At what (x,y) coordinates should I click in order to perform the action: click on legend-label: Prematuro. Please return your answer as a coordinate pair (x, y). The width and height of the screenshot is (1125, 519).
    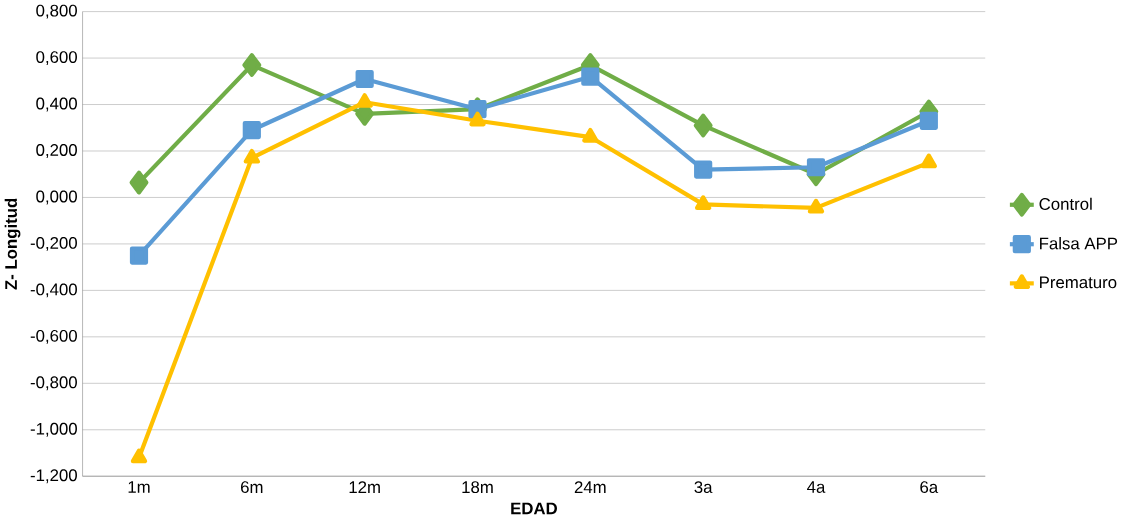
    Looking at the image, I should click on (1078, 282).